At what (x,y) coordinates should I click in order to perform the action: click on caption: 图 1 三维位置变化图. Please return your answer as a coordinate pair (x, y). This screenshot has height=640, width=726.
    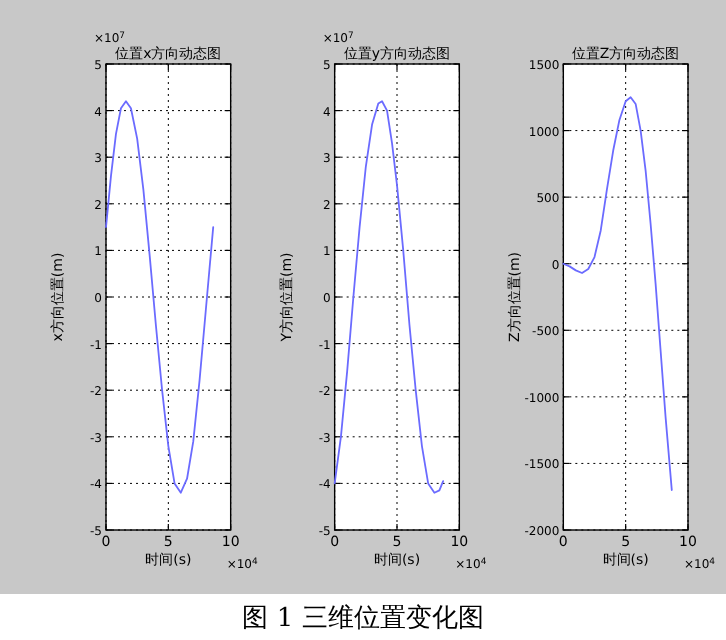
    Looking at the image, I should click on (363, 619).